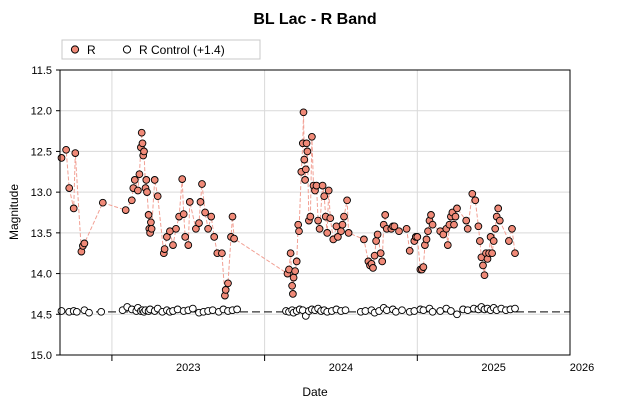 This screenshot has width=630, height=405. I want to click on x-tick-label: 2023, so click(188, 368).